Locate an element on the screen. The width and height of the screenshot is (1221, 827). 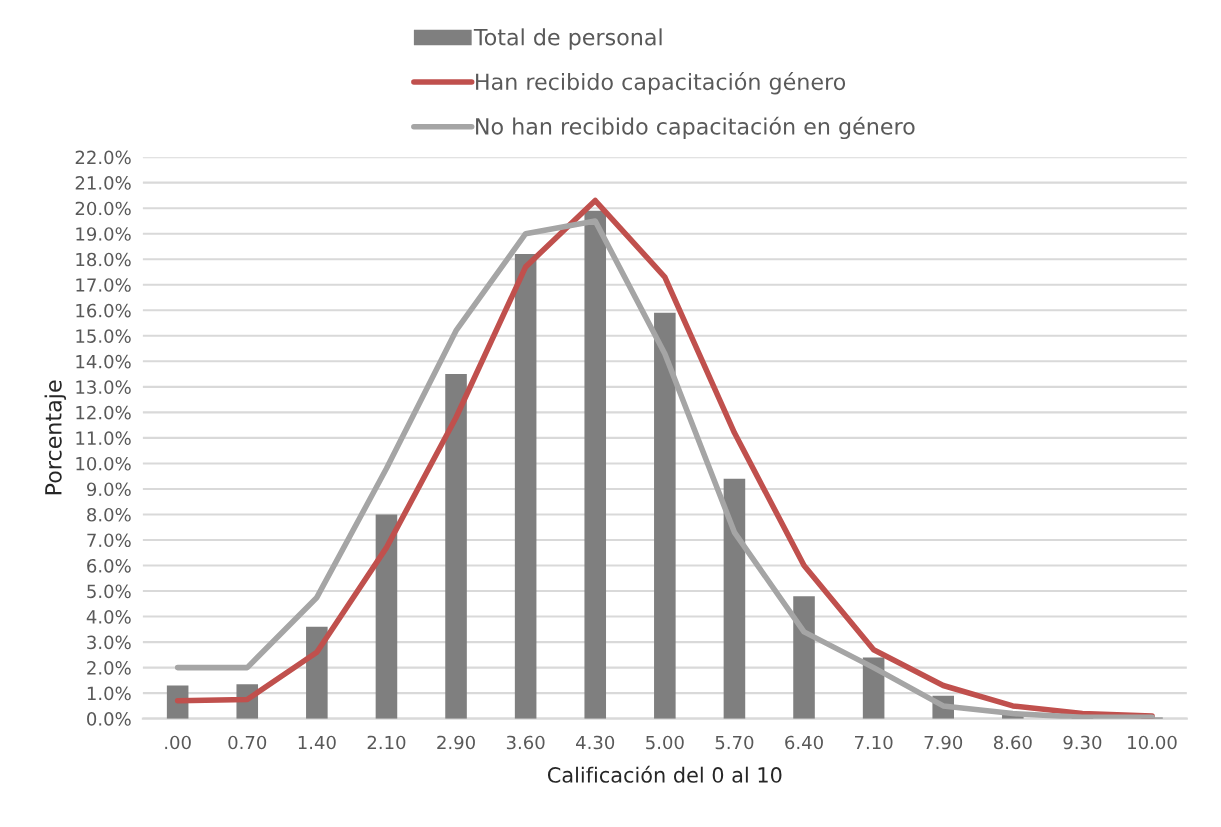
legend-label: Total de personal is located at coordinates (567, 39).